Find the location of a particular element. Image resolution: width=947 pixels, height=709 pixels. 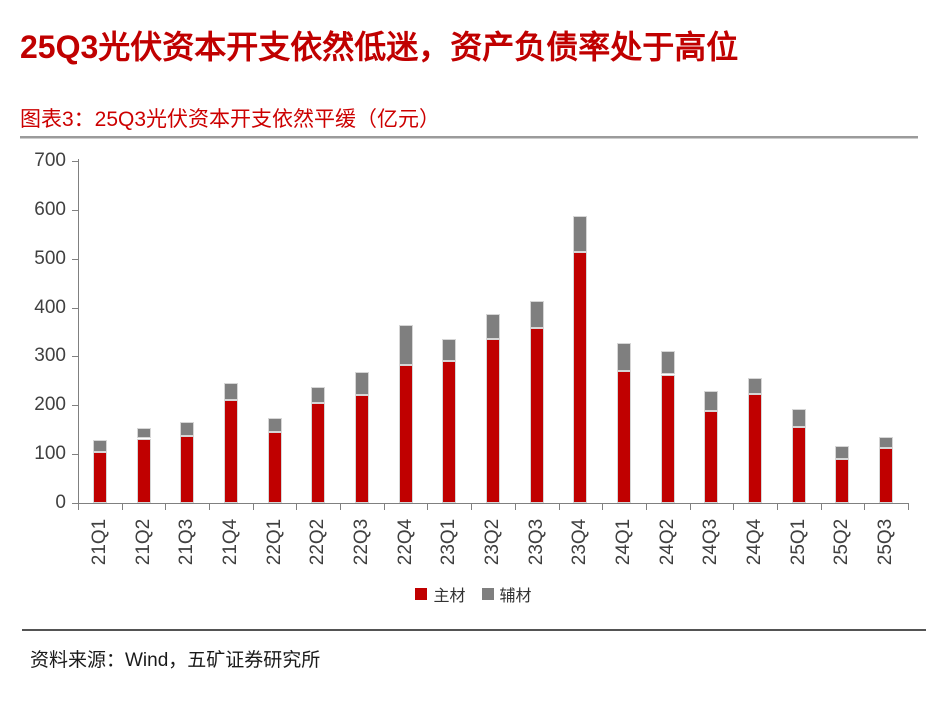

bar-segment-23Q3-主材 is located at coordinates (536, 415).